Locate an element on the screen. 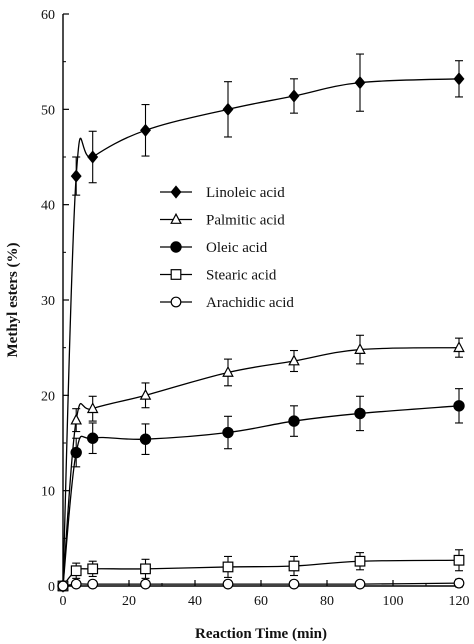 Image resolution: width=474 pixels, height=644 pixels. legend-item: Stearic acid is located at coordinates (218, 276).